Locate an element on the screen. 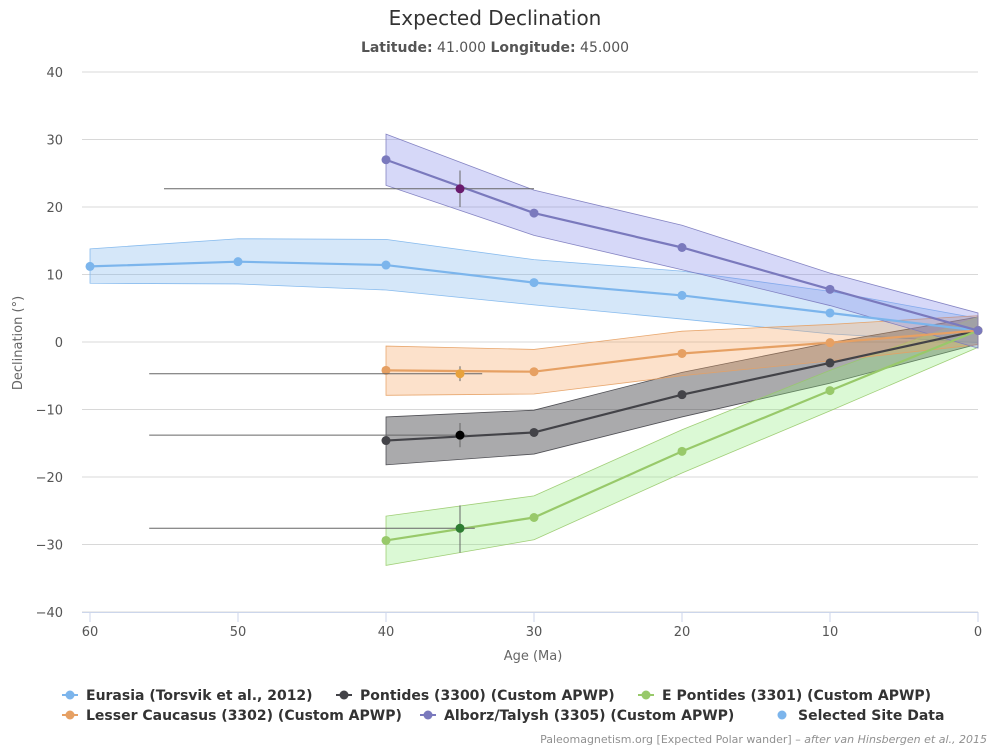 The image size is (989, 748). x-axis: 60 50 40 30 20 10 0 is located at coordinates (532, 626).